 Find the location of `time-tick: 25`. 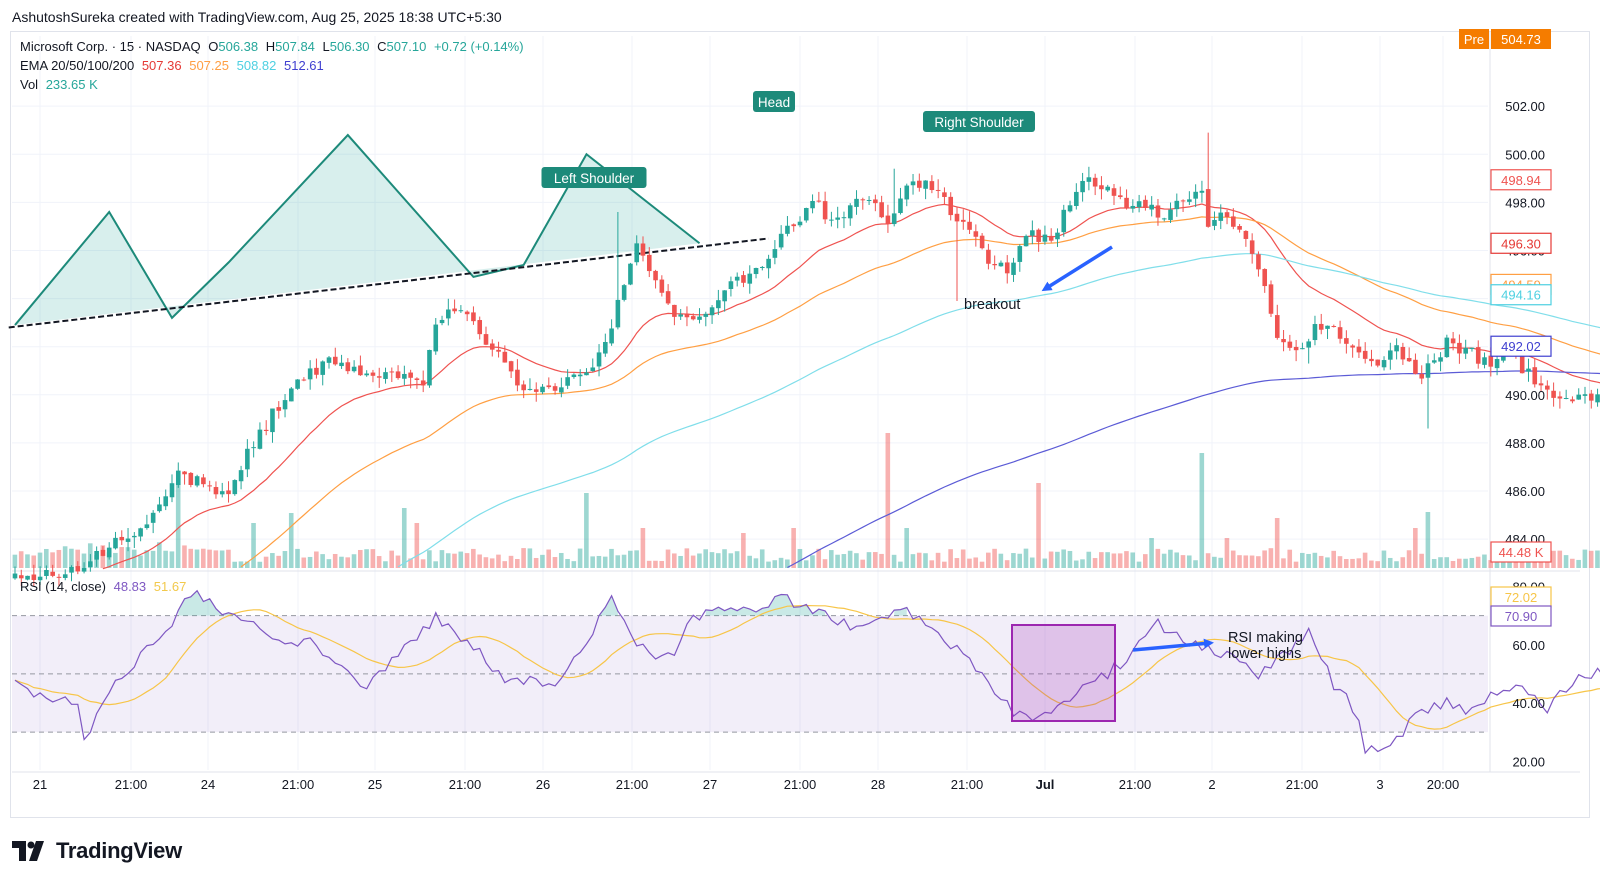

time-tick: 25 is located at coordinates (375, 784).